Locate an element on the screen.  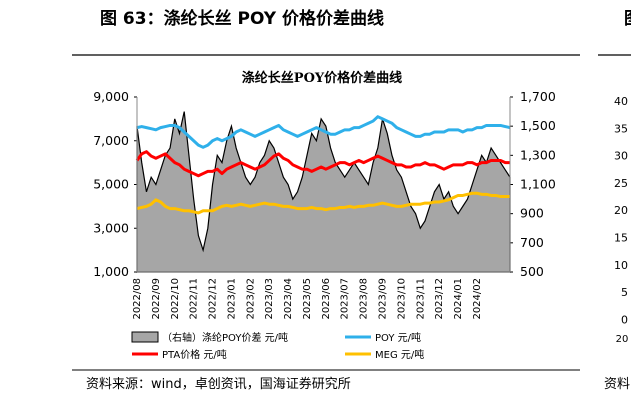
y2-tick-label: 1,700 is located at coordinates (538, 96).